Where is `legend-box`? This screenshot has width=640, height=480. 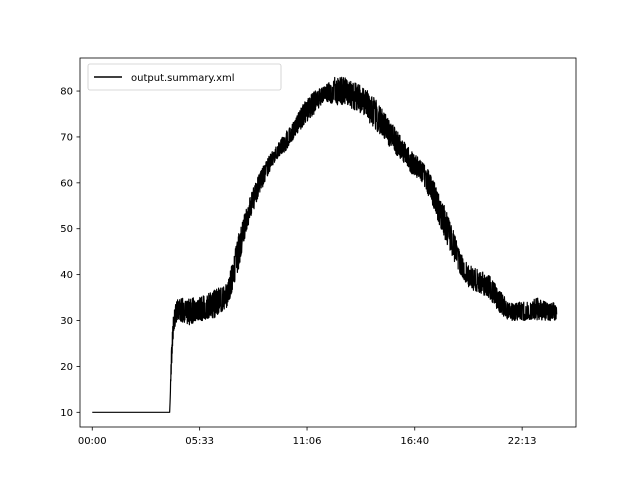
legend-box is located at coordinates (184, 77).